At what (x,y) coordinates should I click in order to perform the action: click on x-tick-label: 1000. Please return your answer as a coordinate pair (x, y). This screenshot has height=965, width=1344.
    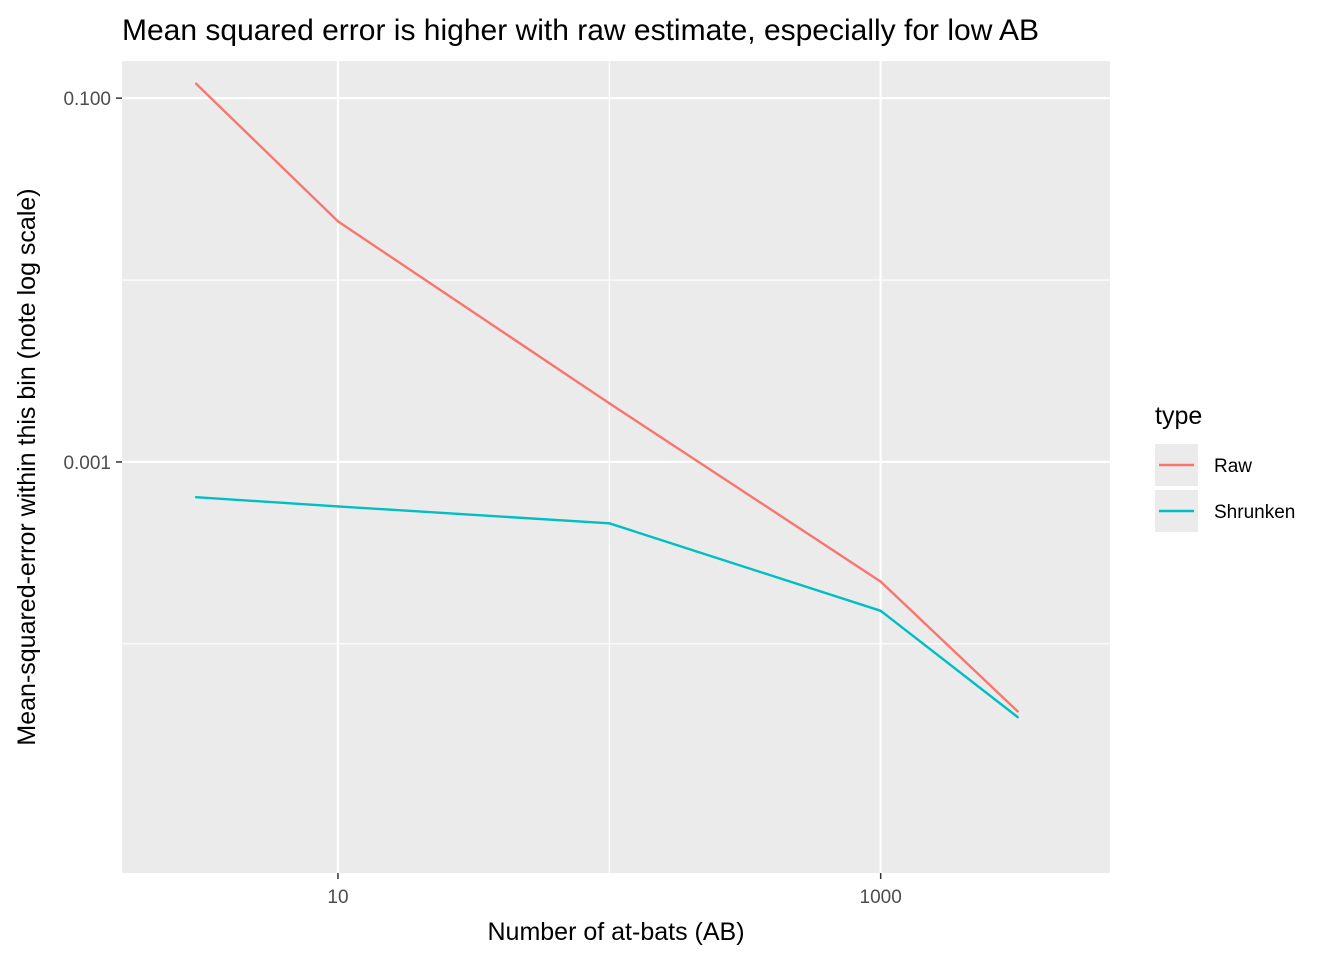
    Looking at the image, I should click on (881, 897).